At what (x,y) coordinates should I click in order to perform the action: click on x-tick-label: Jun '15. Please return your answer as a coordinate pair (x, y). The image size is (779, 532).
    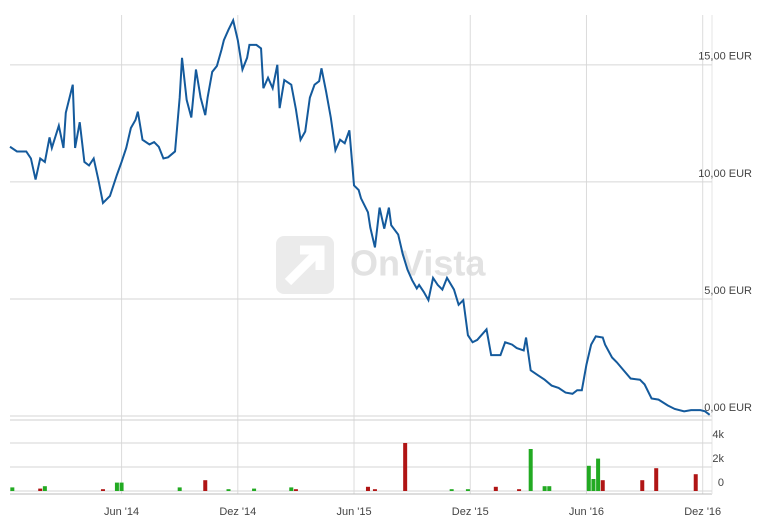
    Looking at the image, I should click on (353, 512).